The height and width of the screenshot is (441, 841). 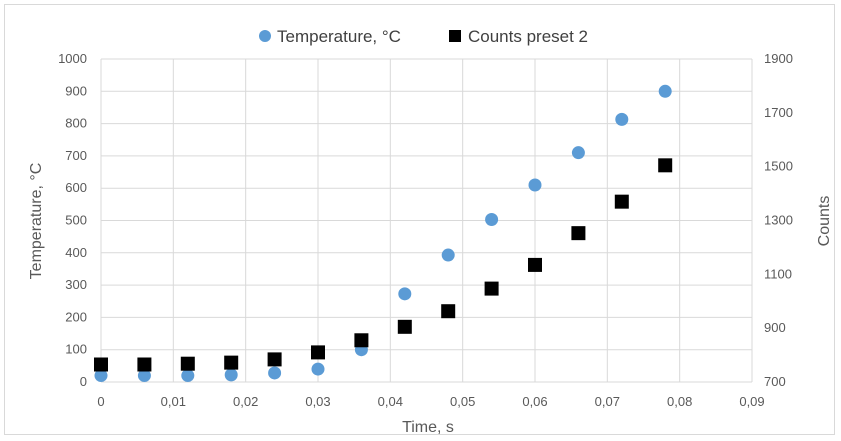 What do you see at coordinates (428, 427) in the screenshot?
I see `x-axis-title: Time, s` at bounding box center [428, 427].